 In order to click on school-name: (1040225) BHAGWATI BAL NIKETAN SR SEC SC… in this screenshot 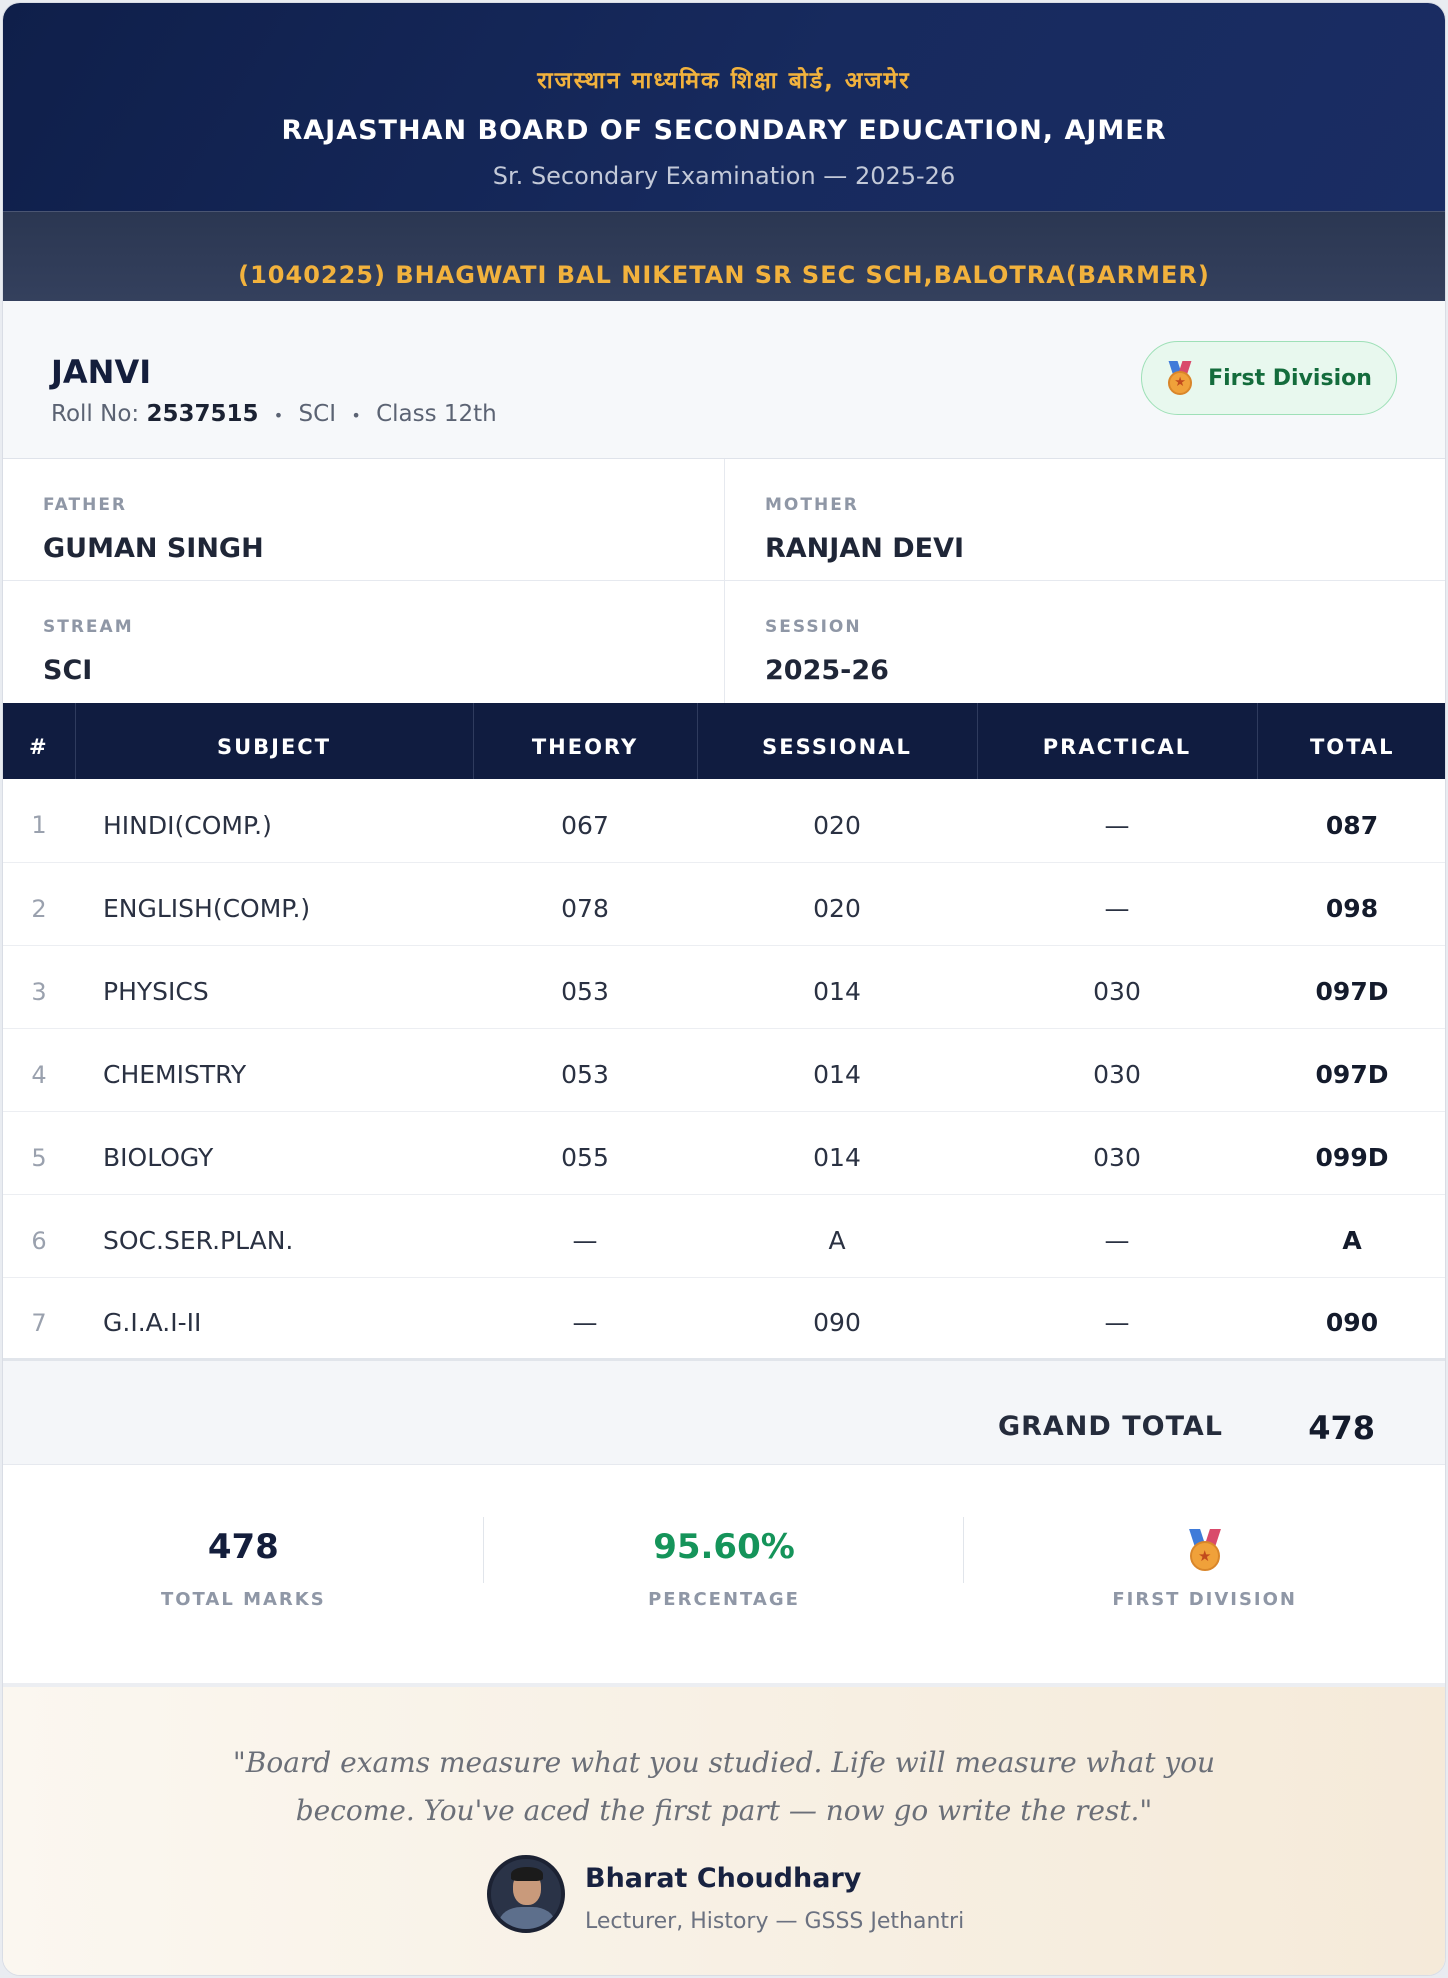, I will do `click(724, 275)`.